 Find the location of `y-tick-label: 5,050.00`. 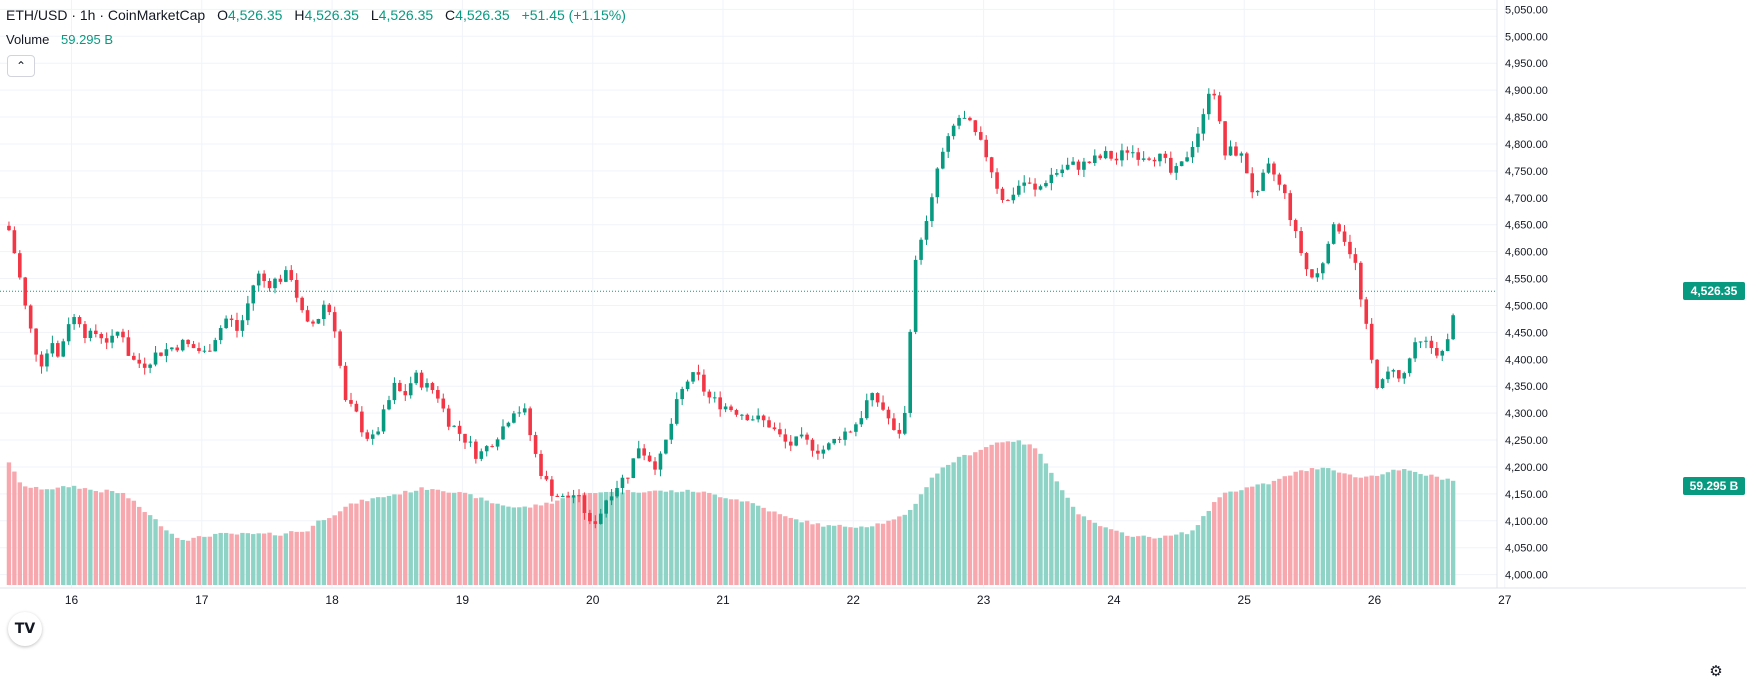

y-tick-label: 5,050.00 is located at coordinates (1526, 10).